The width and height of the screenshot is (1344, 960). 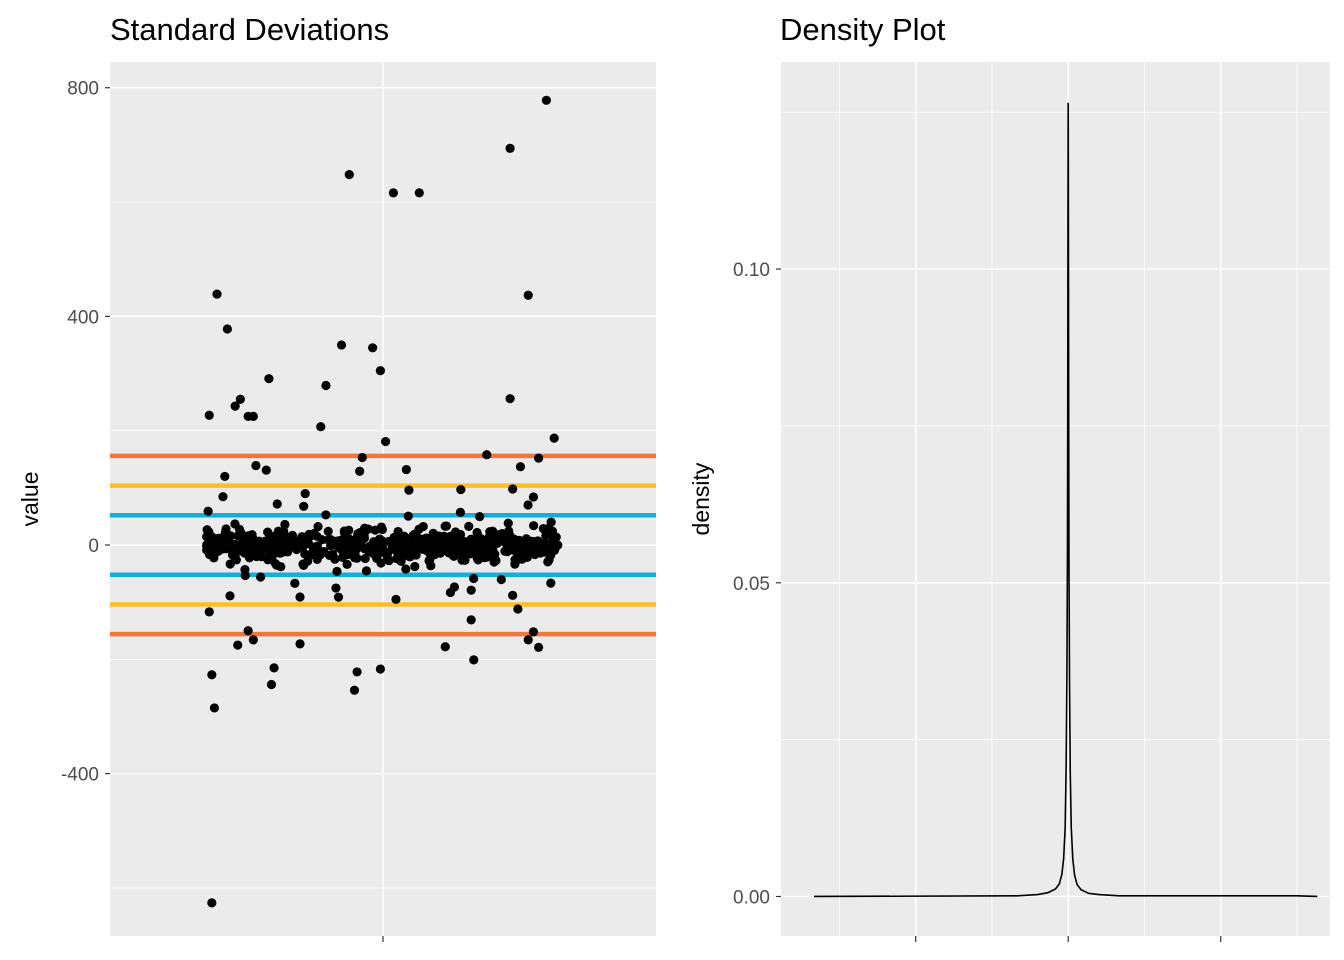 What do you see at coordinates (30, 499) in the screenshot?
I see `y-axis-title: value` at bounding box center [30, 499].